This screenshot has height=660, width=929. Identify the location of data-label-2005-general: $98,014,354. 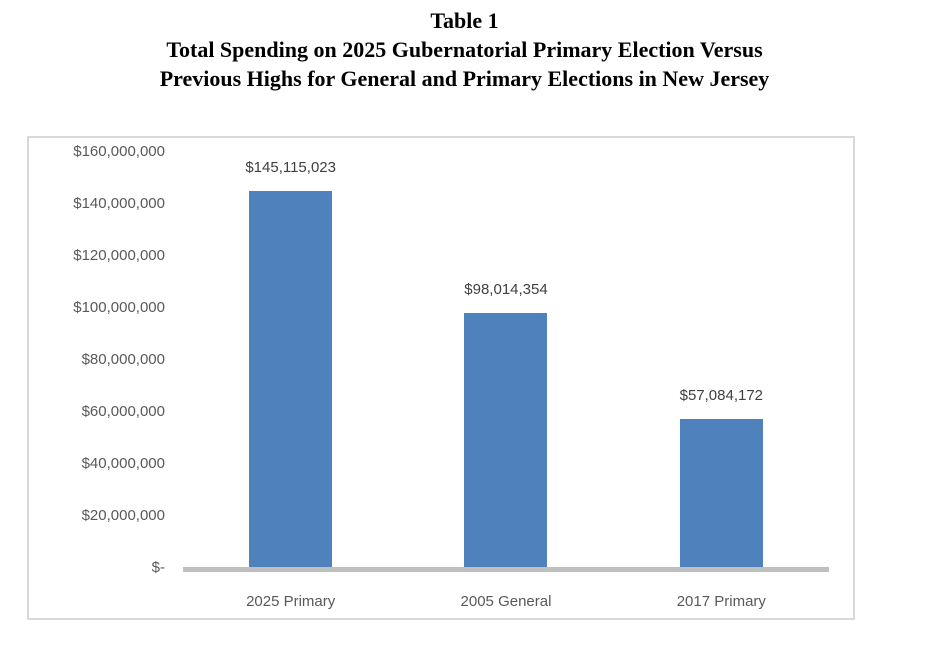
(506, 289).